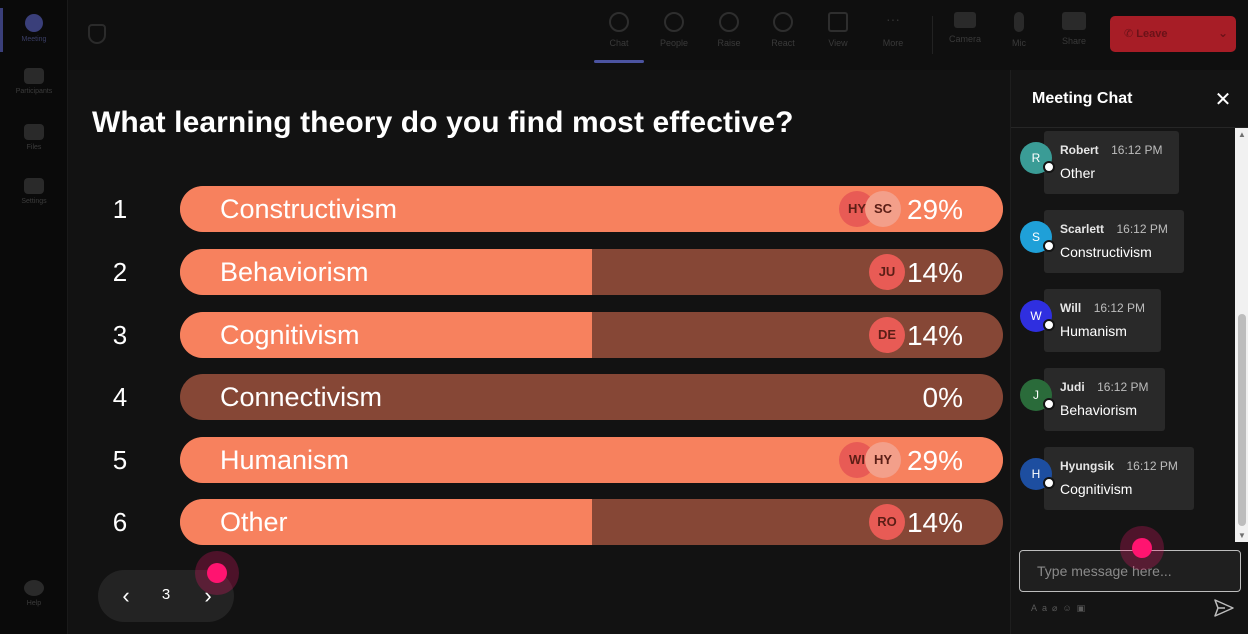  Describe the element at coordinates (1114, 241) in the screenshot. I see `message-bubble: Scarlett 16:12 PM Constructivism` at that location.